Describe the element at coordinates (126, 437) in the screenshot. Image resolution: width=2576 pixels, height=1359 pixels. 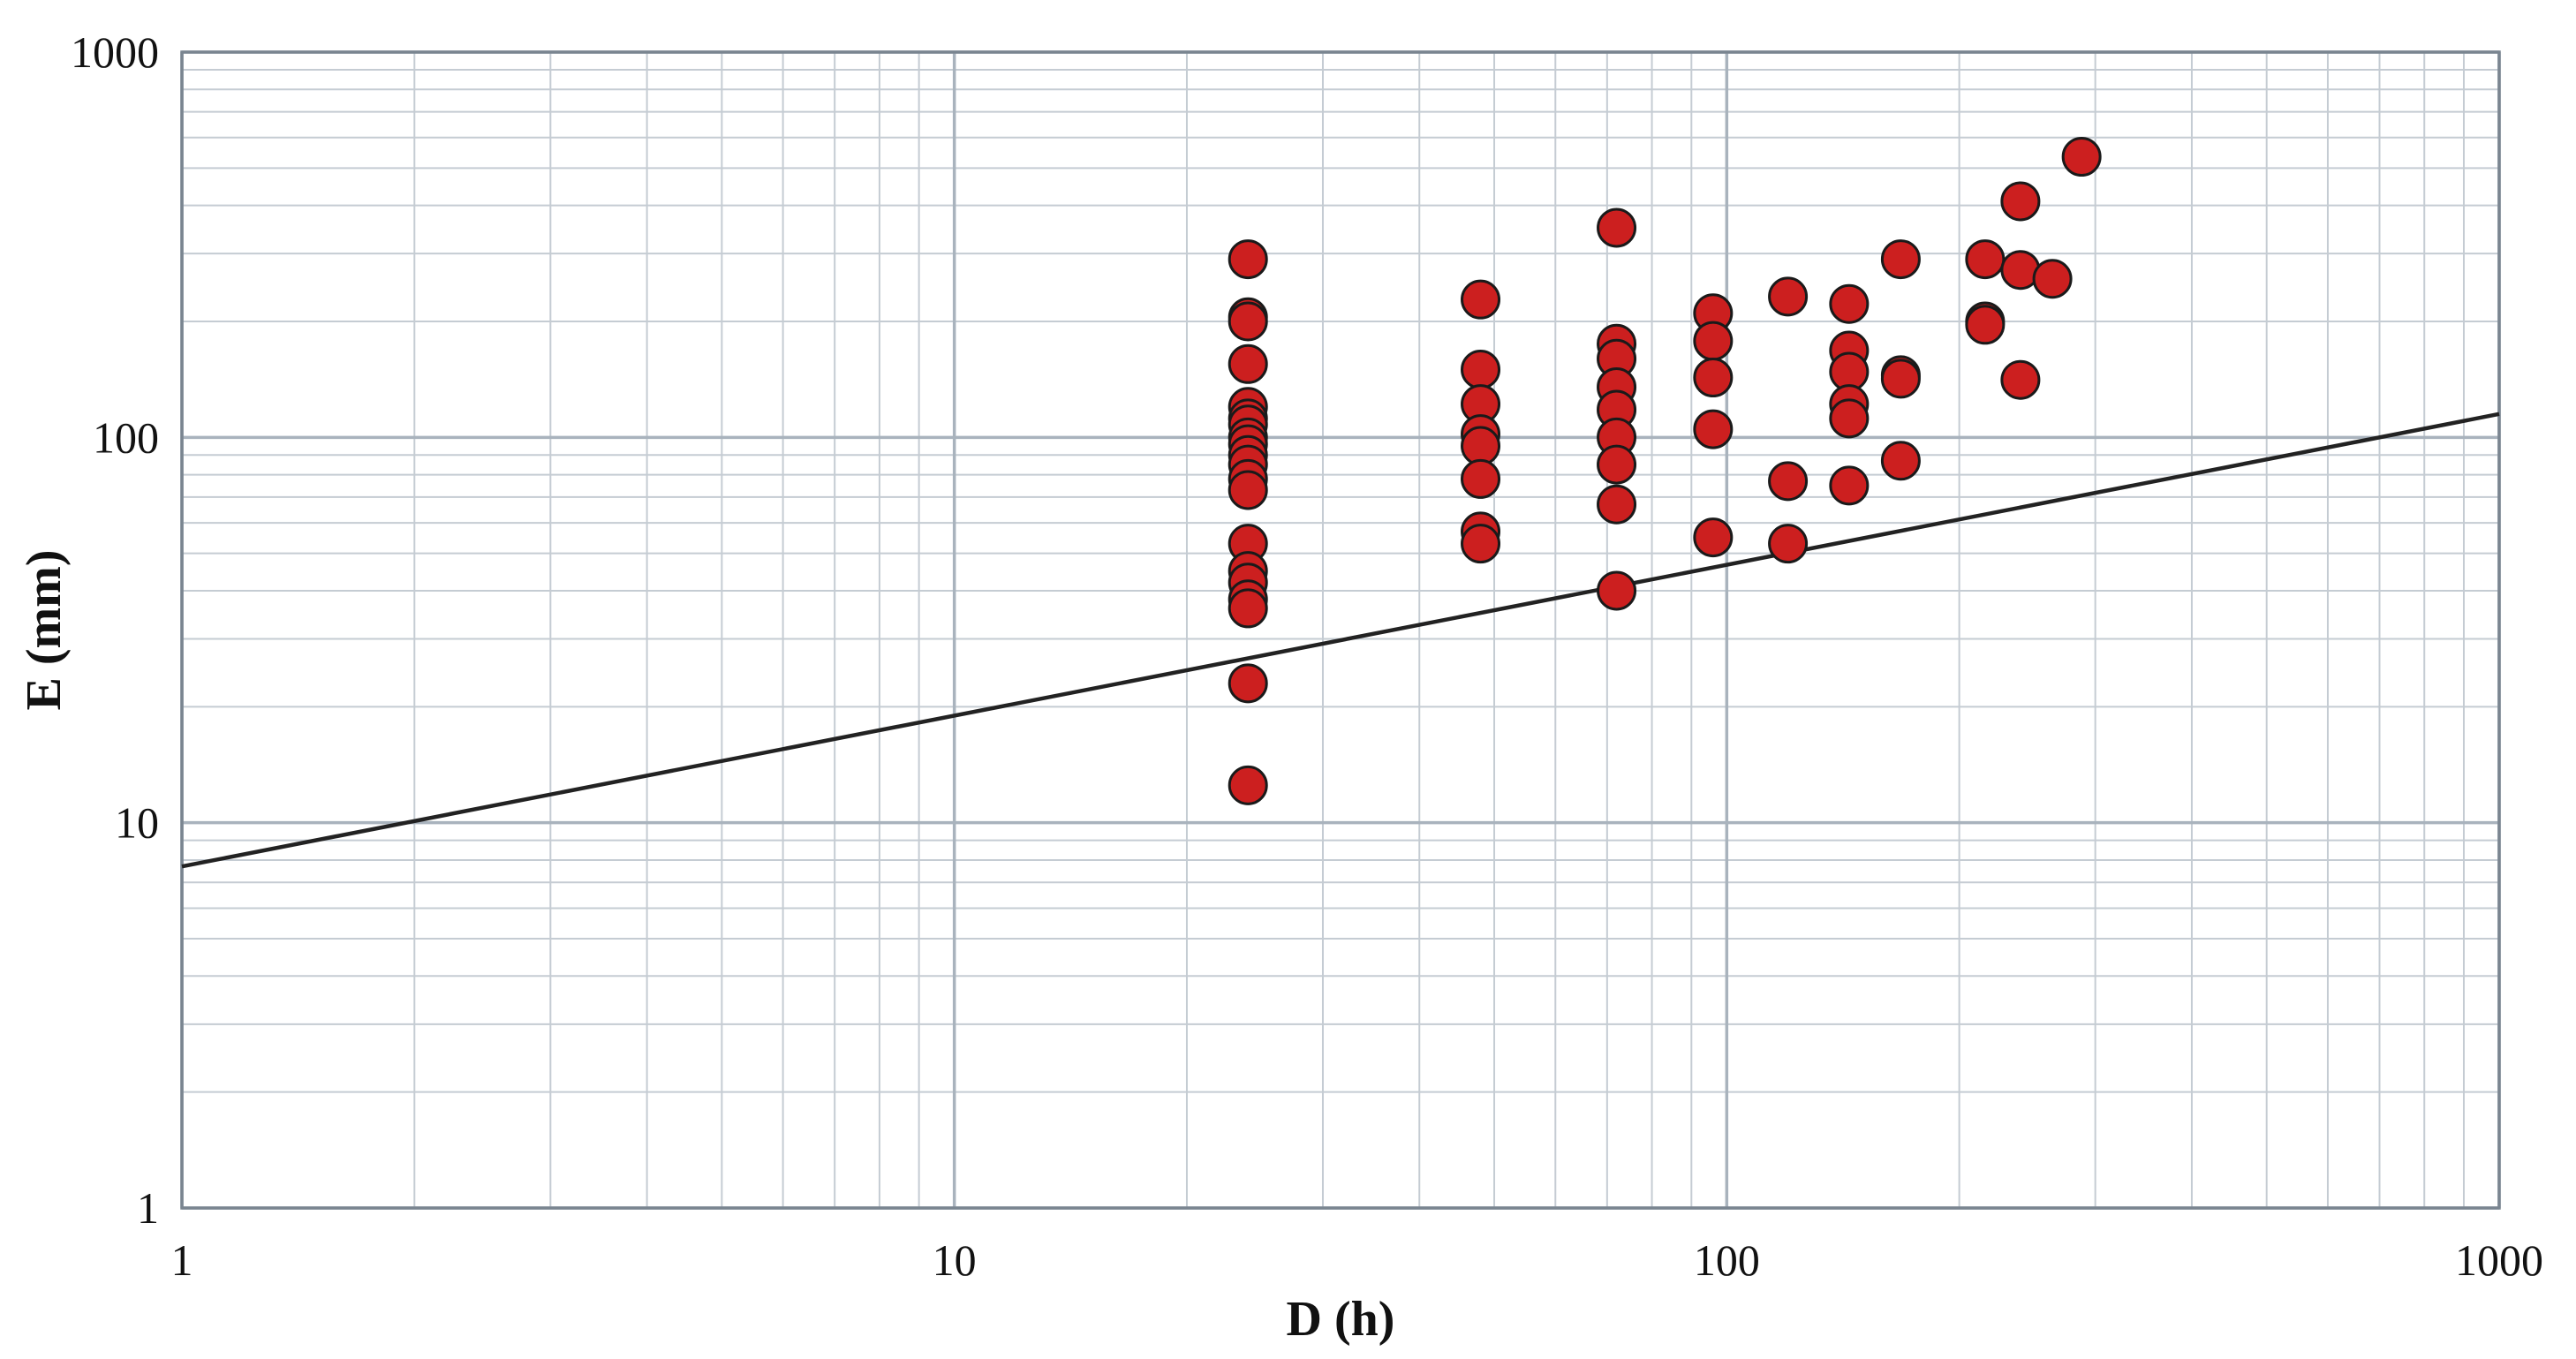
I see `y-tick-label: 100` at that location.